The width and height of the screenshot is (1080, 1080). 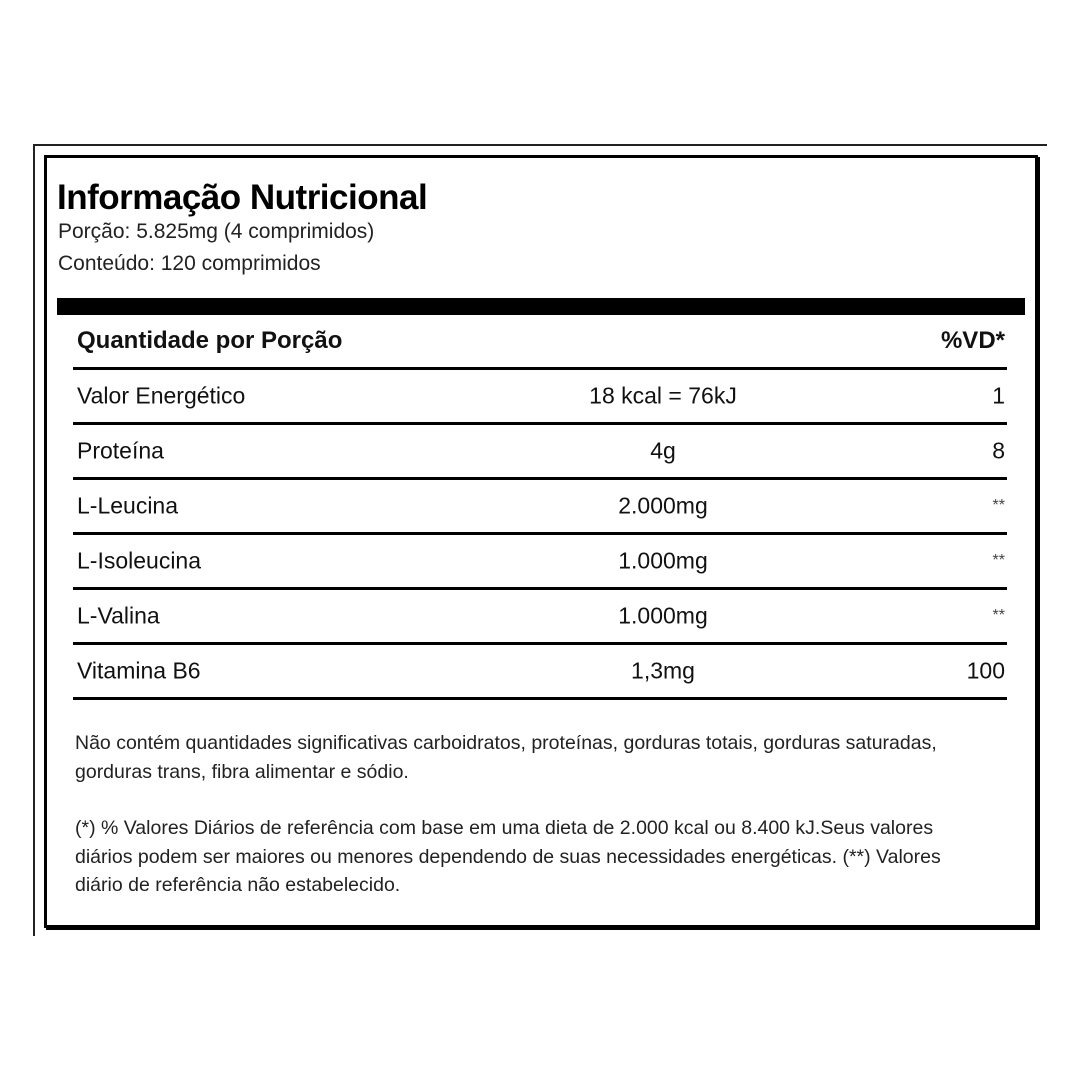 What do you see at coordinates (216, 231) in the screenshot?
I see `portion-text: Porção: 5.825mg (4 comprimidos)` at bounding box center [216, 231].